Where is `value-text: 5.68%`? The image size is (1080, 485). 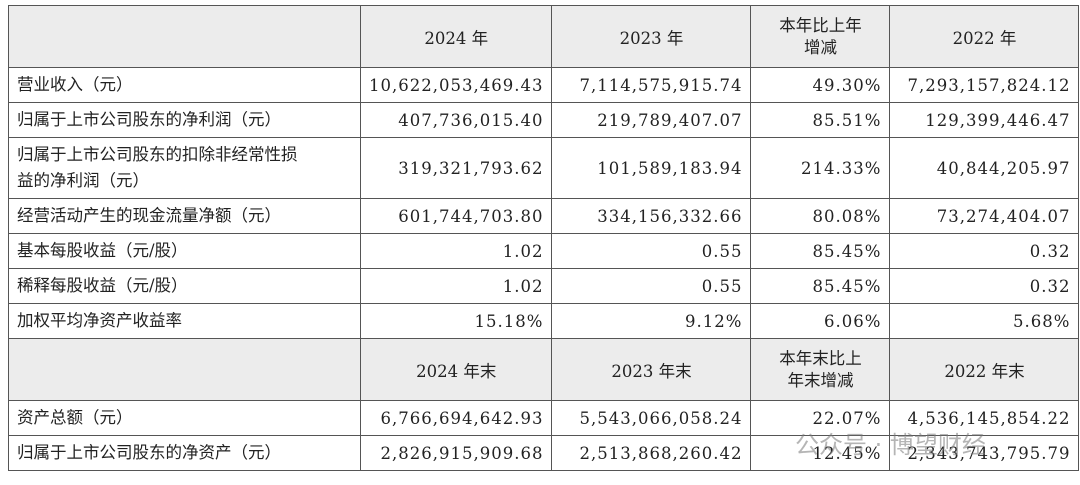 value-text: 5.68% is located at coordinates (1042, 321).